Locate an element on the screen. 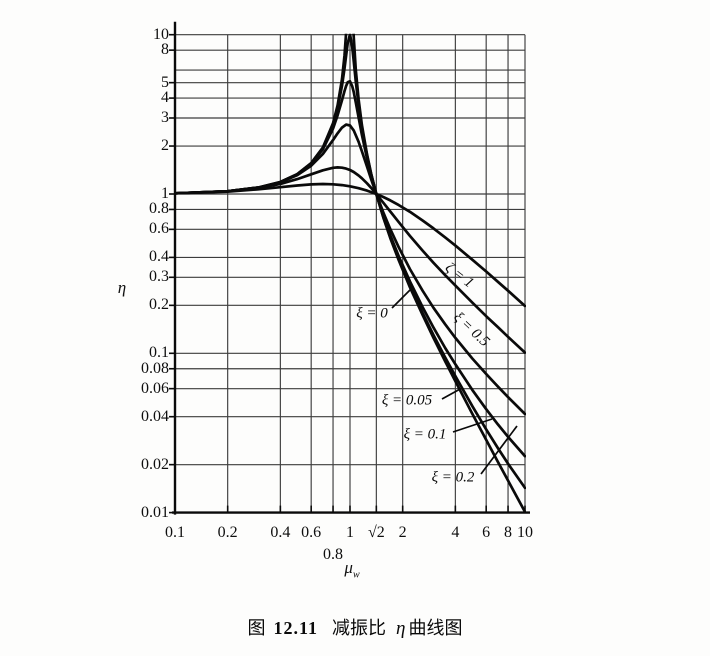  curve-ζ=1 is located at coordinates (350, 245).